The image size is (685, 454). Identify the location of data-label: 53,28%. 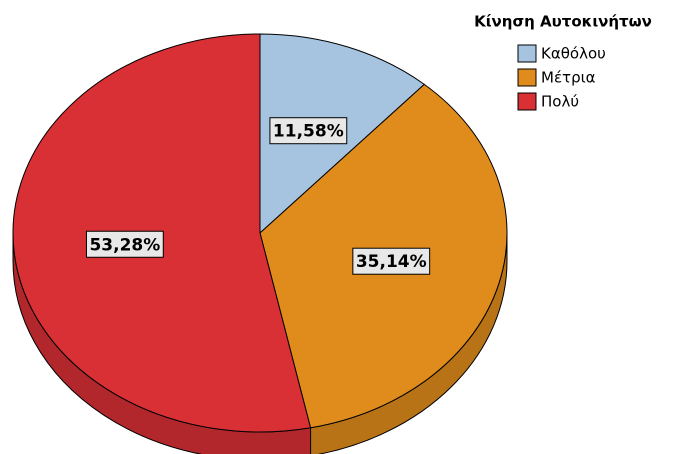
(124, 244).